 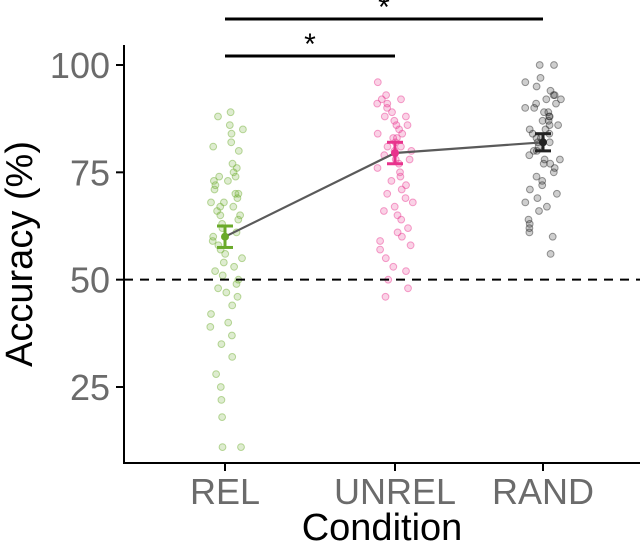 What do you see at coordinates (225, 491) in the screenshot?
I see `x-tick-label: REL` at bounding box center [225, 491].